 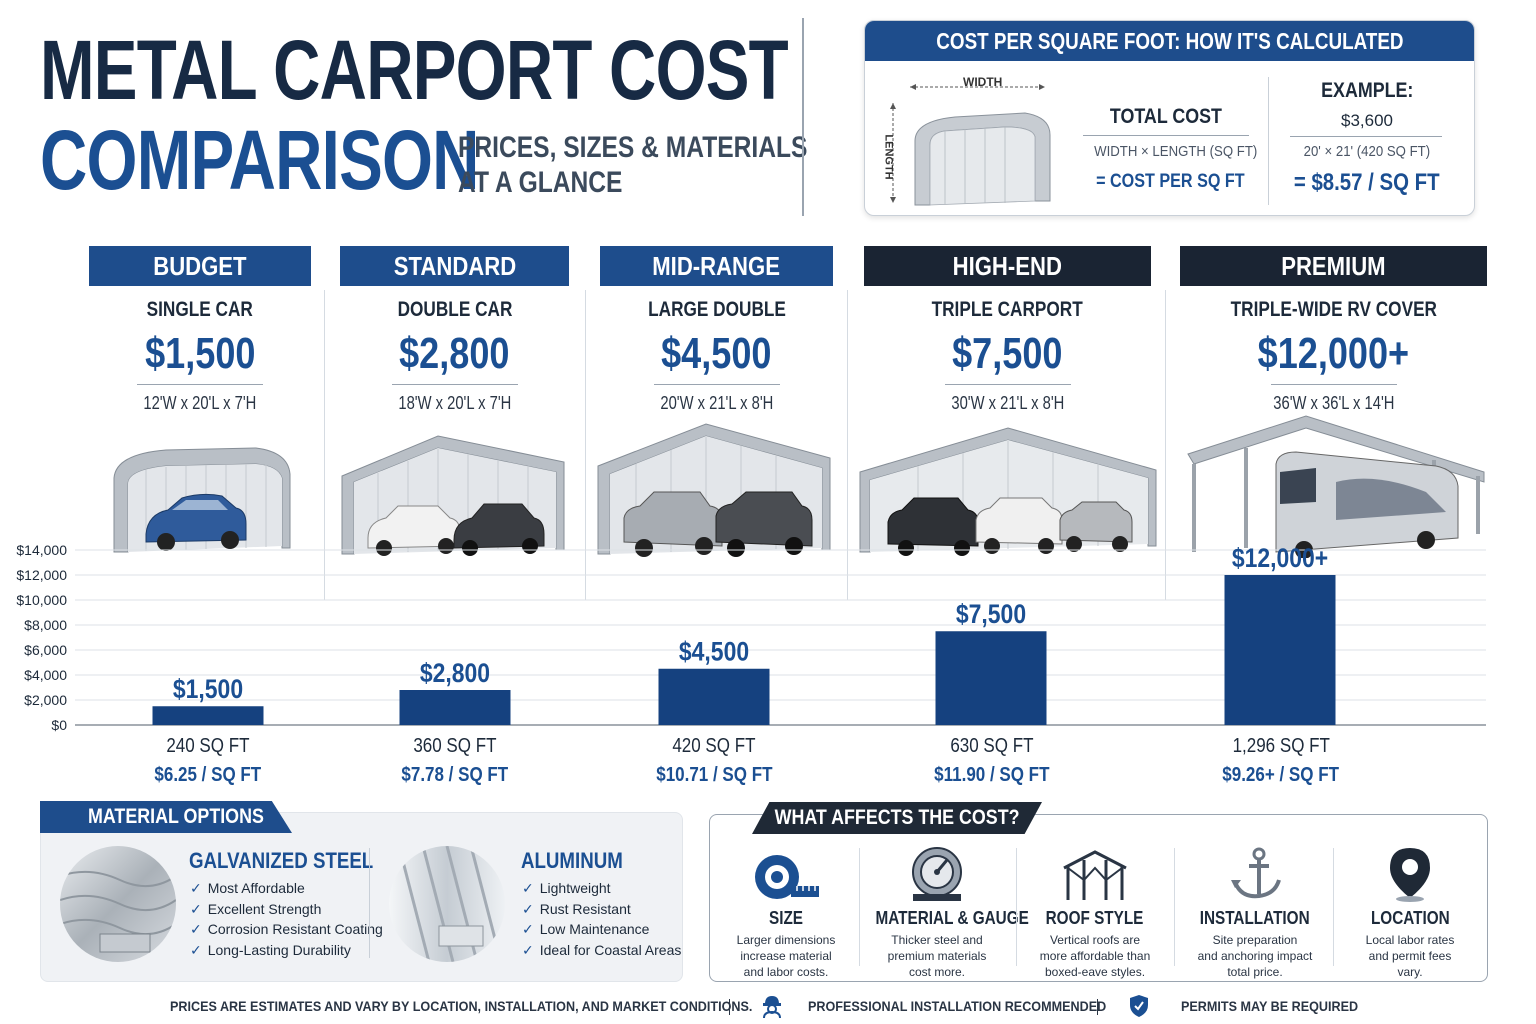 What do you see at coordinates (1166, 135) in the screenshot?
I see `formula-fraction-line` at bounding box center [1166, 135].